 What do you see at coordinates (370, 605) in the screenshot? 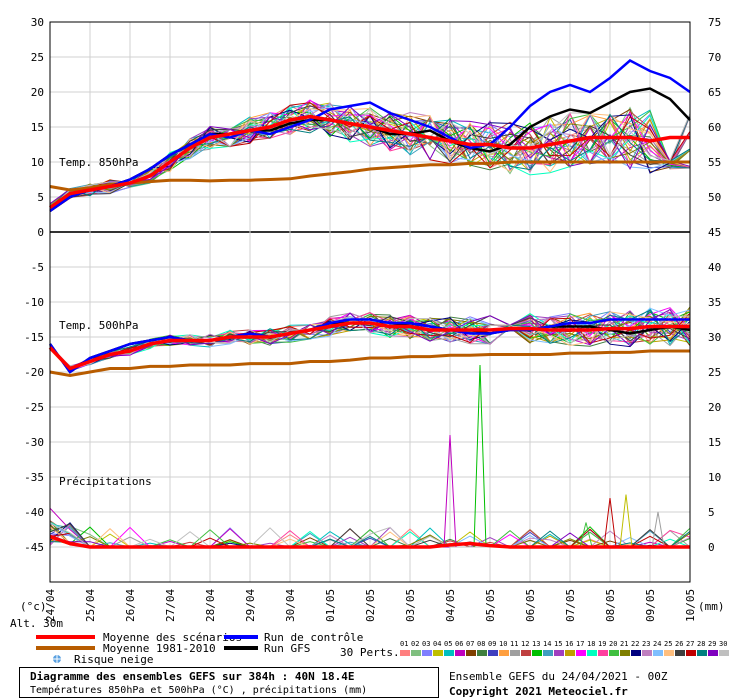
I see `date-tick-label: 02/05` at bounding box center [370, 605].